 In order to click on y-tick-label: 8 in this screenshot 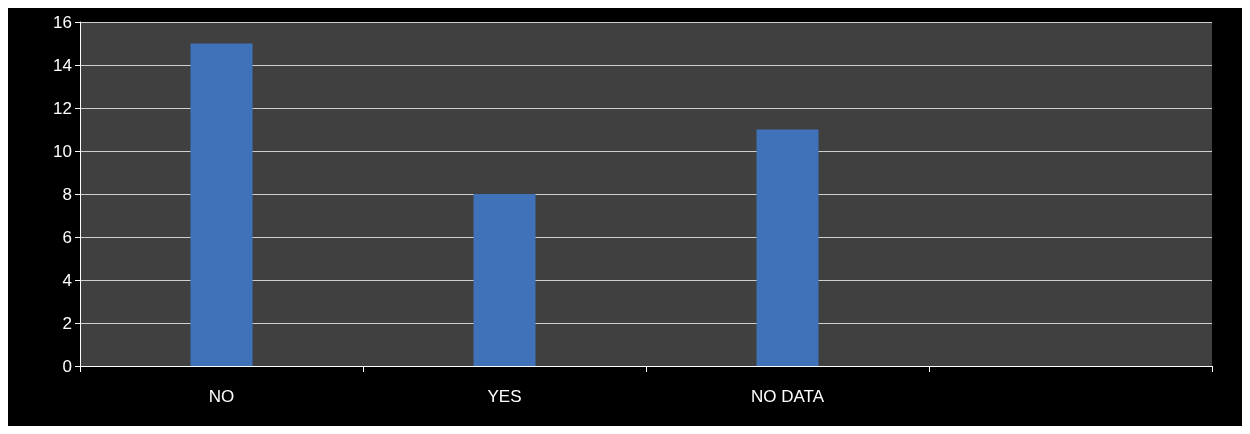, I will do `click(67, 194)`.